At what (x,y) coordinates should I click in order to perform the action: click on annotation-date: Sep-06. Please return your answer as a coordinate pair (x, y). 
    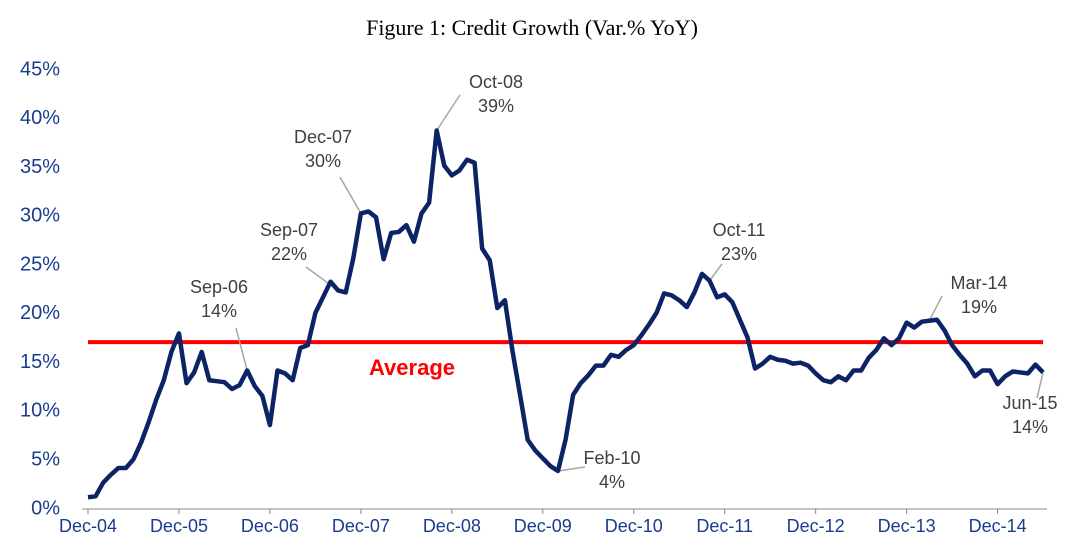
    Looking at the image, I should click on (219, 287).